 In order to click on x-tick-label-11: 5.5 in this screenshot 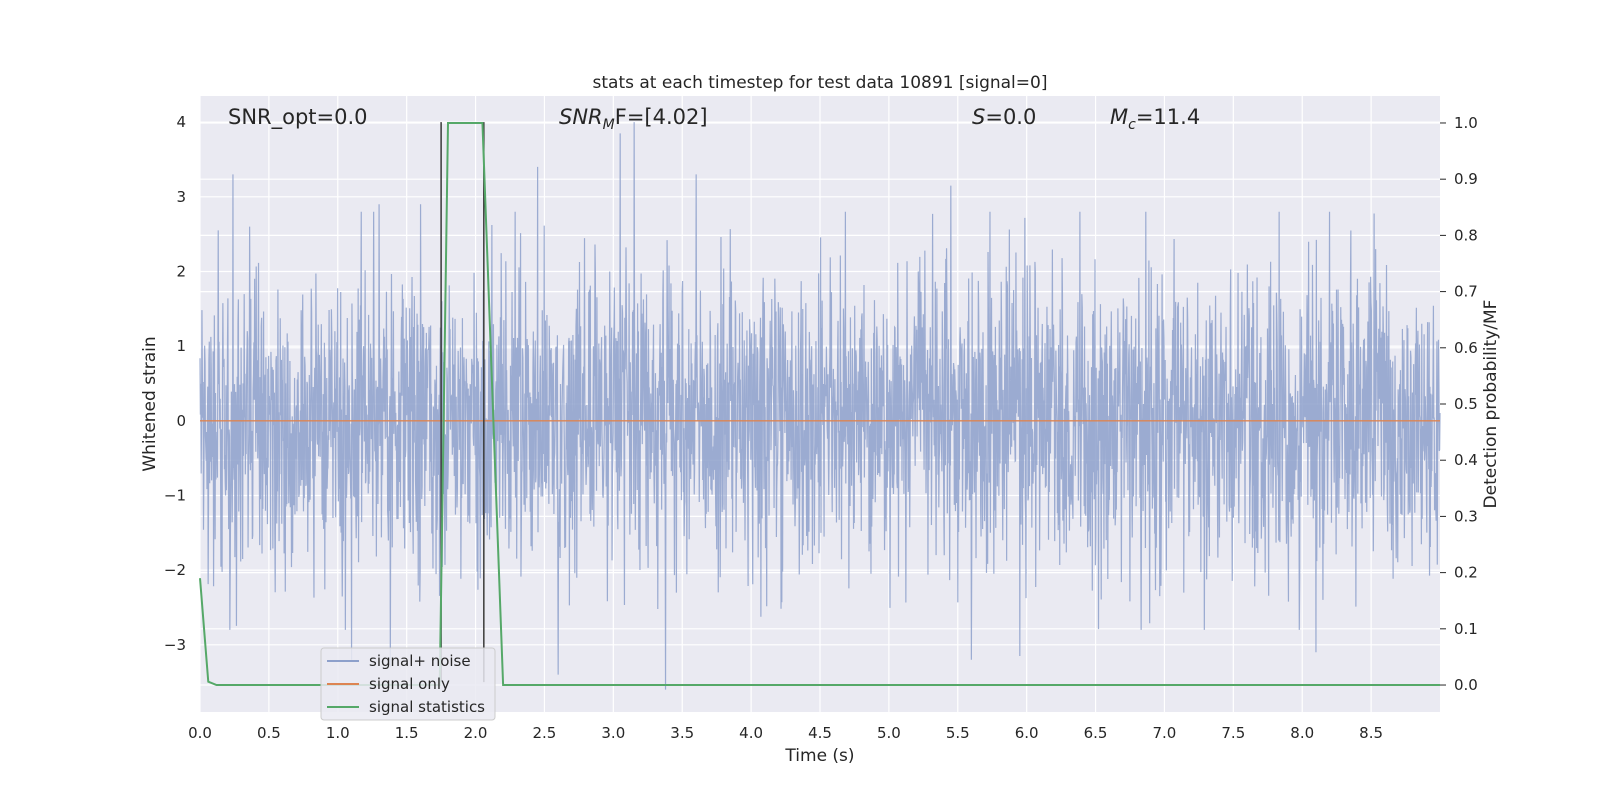, I will do `click(958, 733)`.